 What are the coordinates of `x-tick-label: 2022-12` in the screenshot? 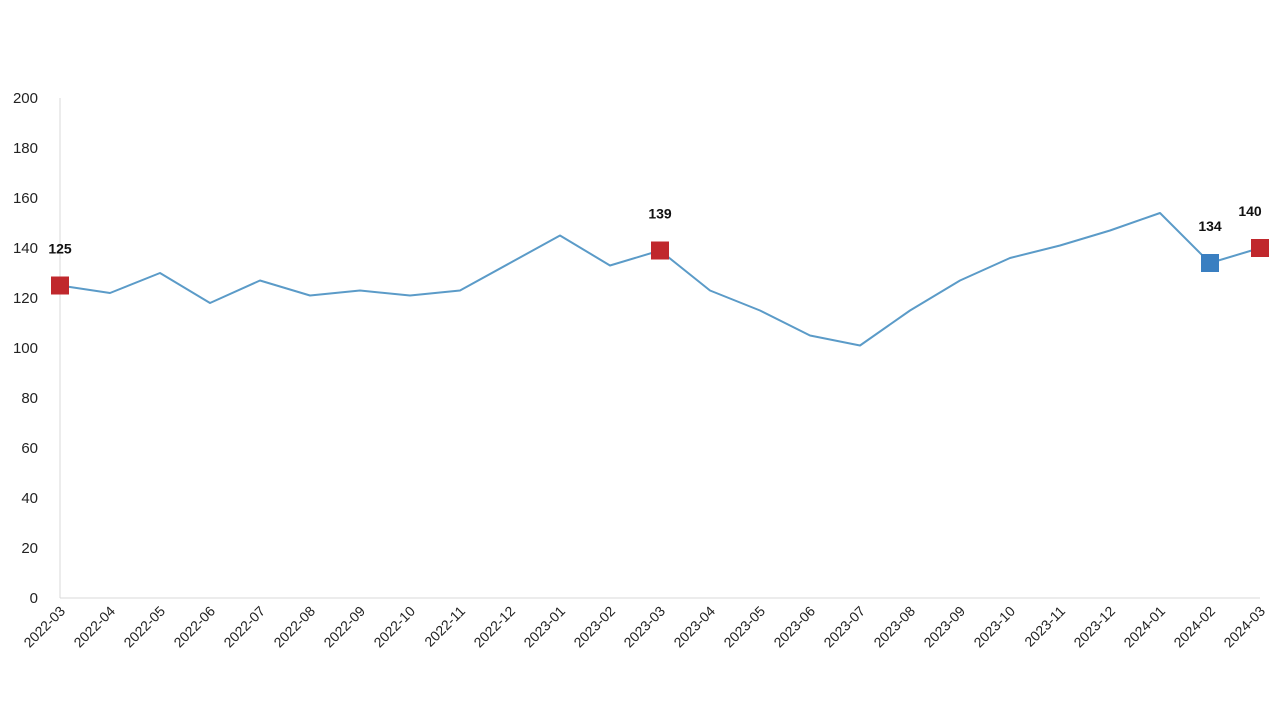 It's located at (494, 627).